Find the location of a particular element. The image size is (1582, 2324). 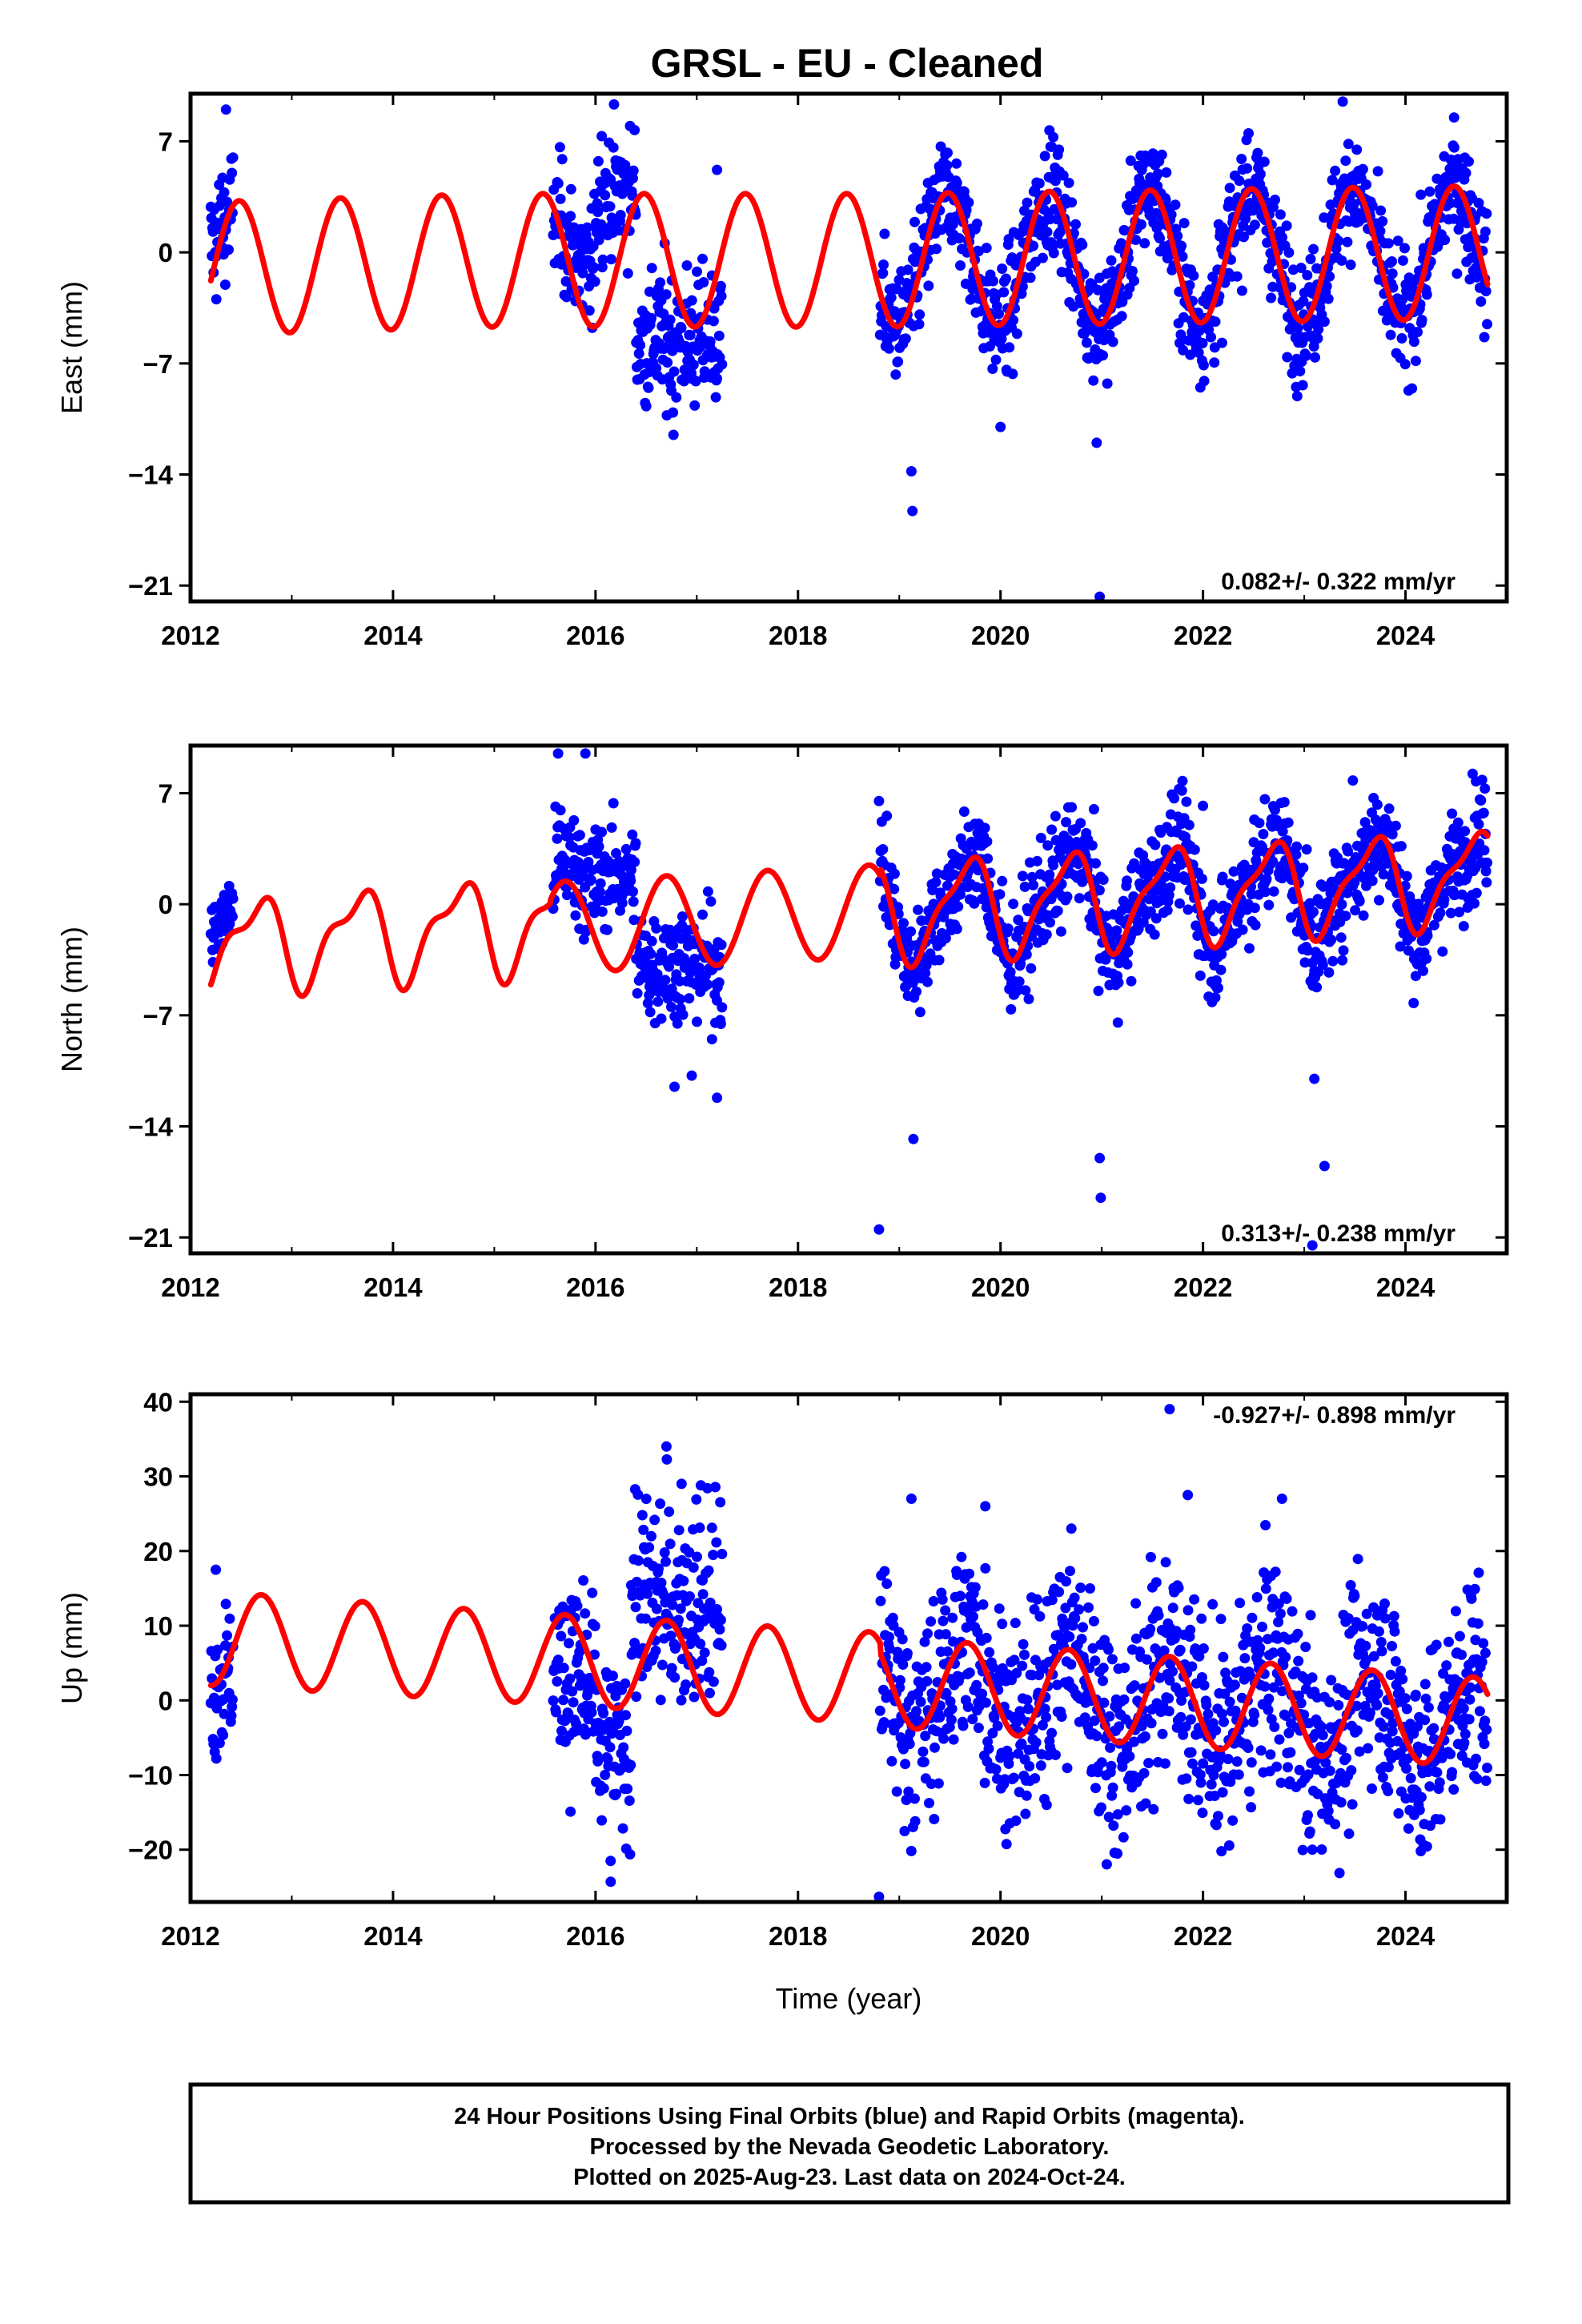

east-rate-label: 0.082+/- 0.322 mm/yr is located at coordinates (1338, 582).